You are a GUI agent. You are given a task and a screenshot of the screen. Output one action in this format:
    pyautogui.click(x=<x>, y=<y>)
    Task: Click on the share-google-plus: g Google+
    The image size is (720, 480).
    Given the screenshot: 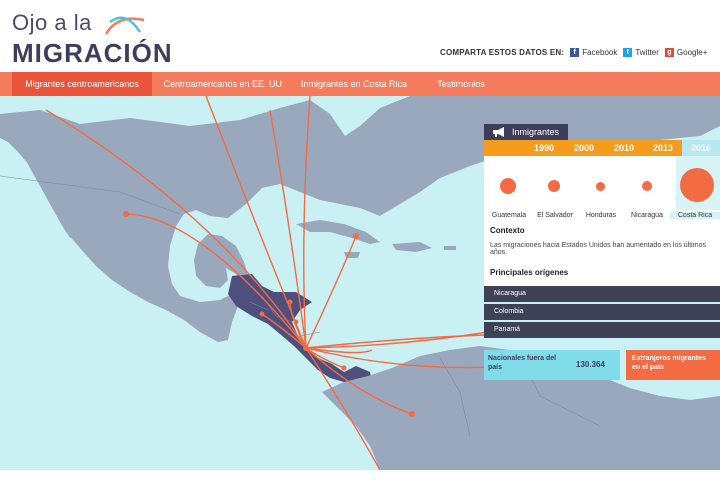 What is the action you would take?
    pyautogui.click(x=686, y=52)
    